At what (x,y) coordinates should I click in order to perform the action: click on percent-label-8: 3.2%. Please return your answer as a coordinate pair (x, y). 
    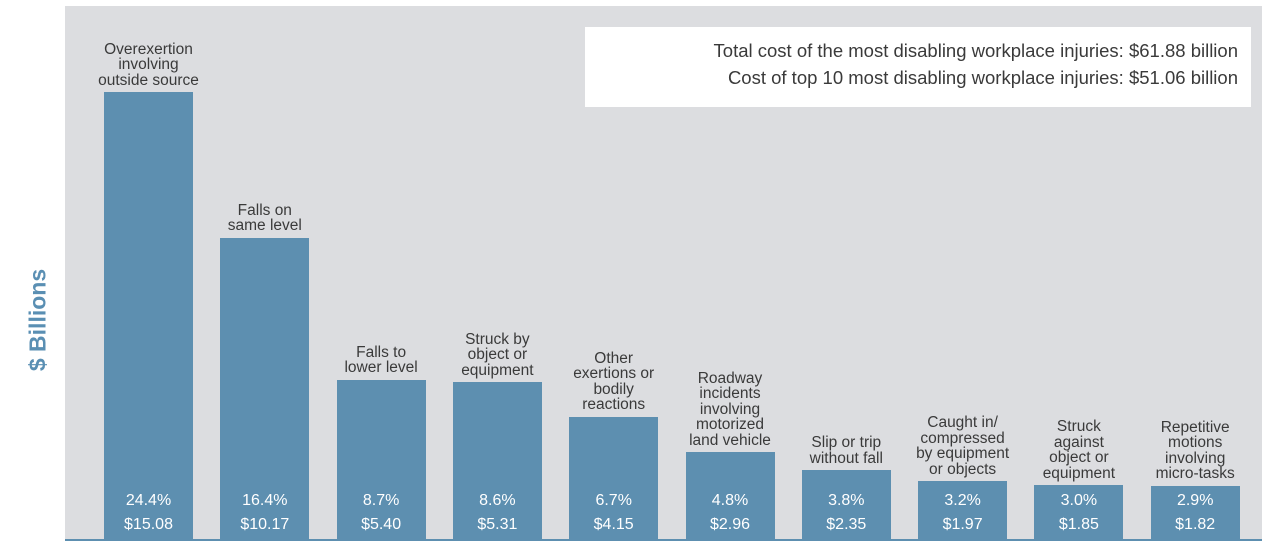
    Looking at the image, I should click on (962, 500).